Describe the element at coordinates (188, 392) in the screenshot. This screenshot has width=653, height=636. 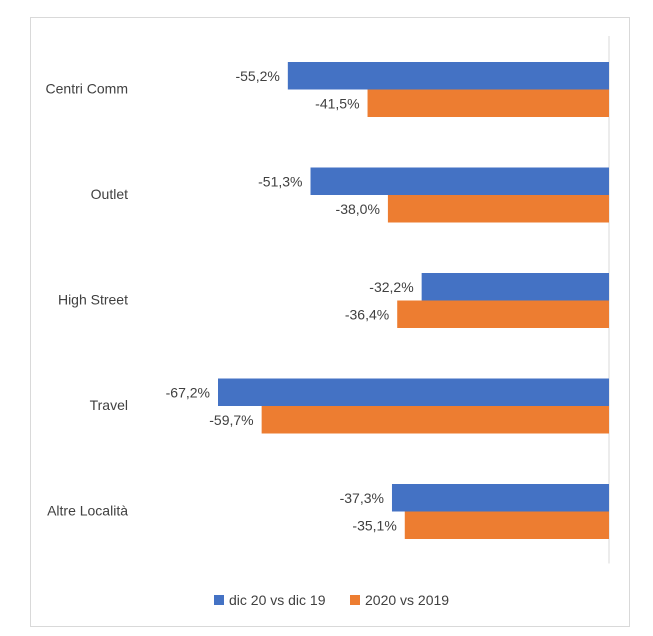
I see `data-label: -67,2%` at that location.